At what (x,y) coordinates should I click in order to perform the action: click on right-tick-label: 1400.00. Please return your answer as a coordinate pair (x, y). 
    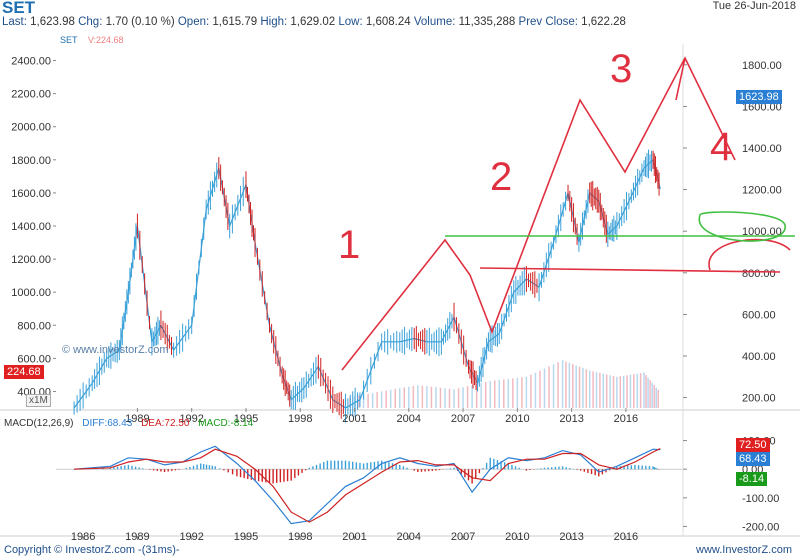
    Looking at the image, I should click on (762, 149).